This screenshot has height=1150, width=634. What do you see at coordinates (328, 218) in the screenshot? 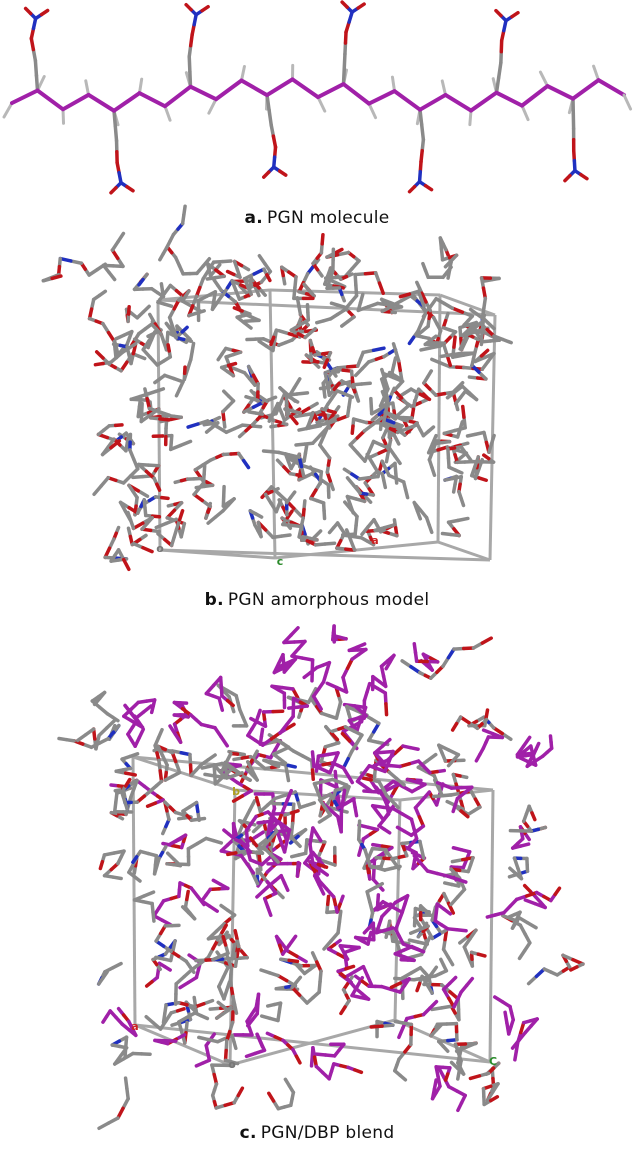
I see `caption-text: PGN molecule` at bounding box center [328, 218].